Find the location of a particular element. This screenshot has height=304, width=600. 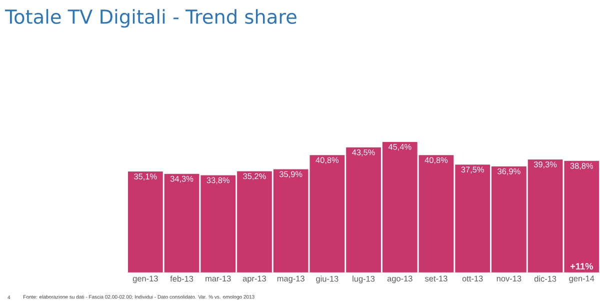

data-label: 39,3% is located at coordinates (545, 165).